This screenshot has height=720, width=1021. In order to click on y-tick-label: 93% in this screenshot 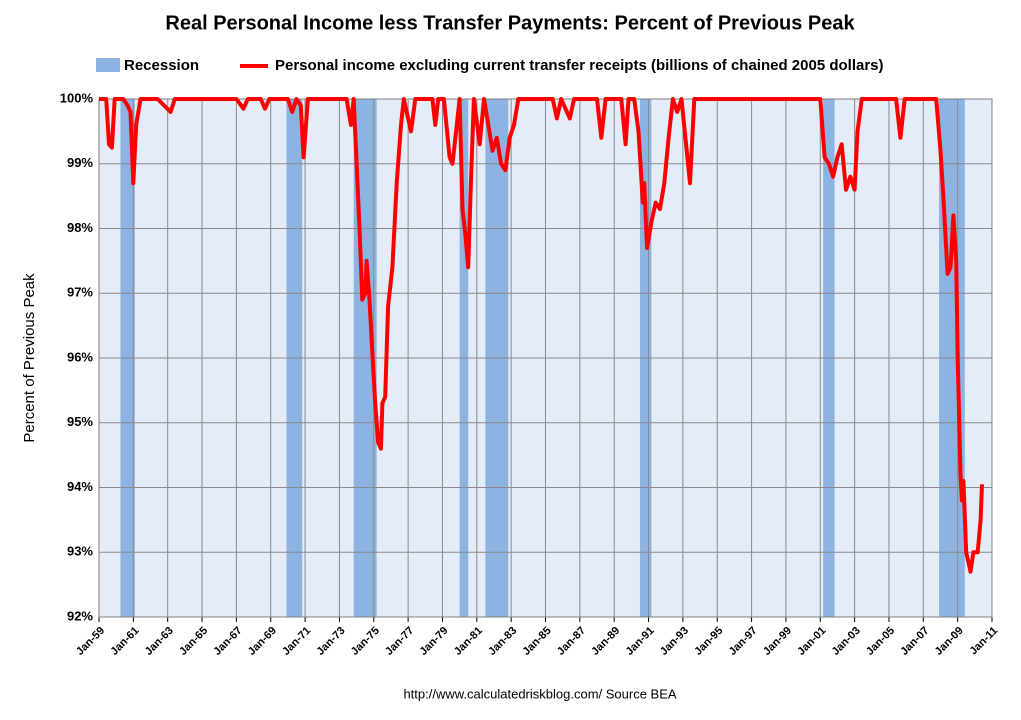, I will do `click(80, 551)`.